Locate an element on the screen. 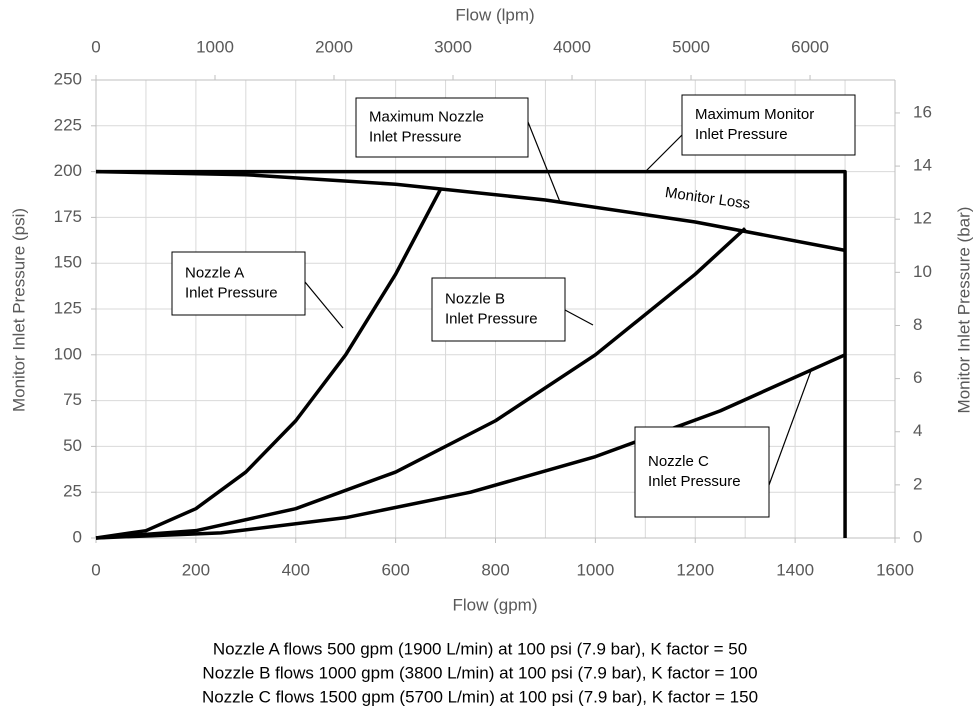  y2-axis-title: Monitor Inlet Pressure (bar) is located at coordinates (963, 310).